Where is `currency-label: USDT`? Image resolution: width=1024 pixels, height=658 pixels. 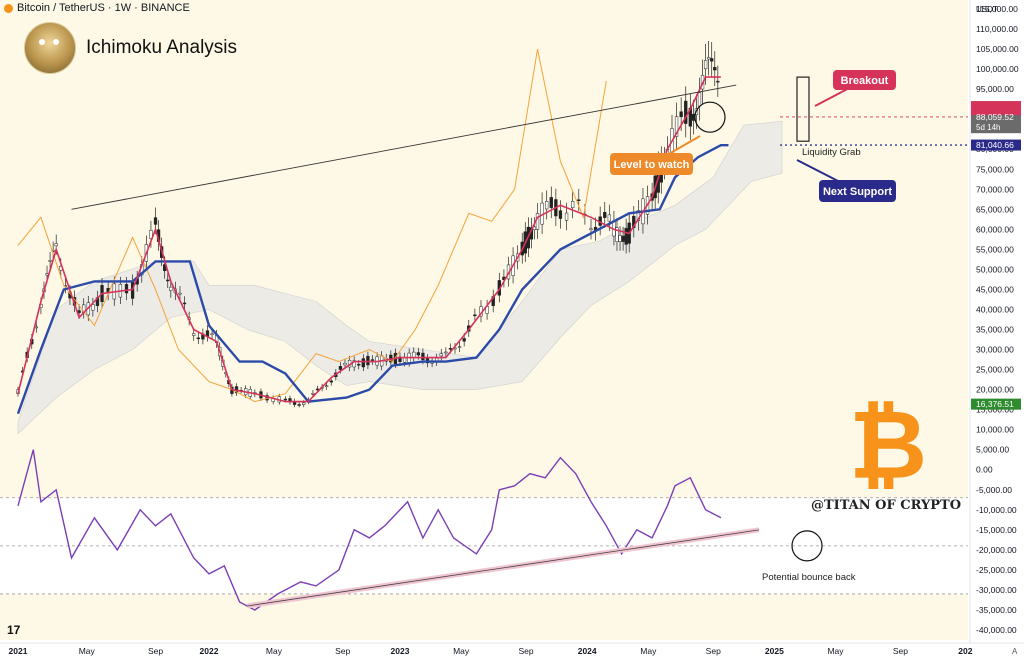 currency-label: USDT is located at coordinates (987, 9).